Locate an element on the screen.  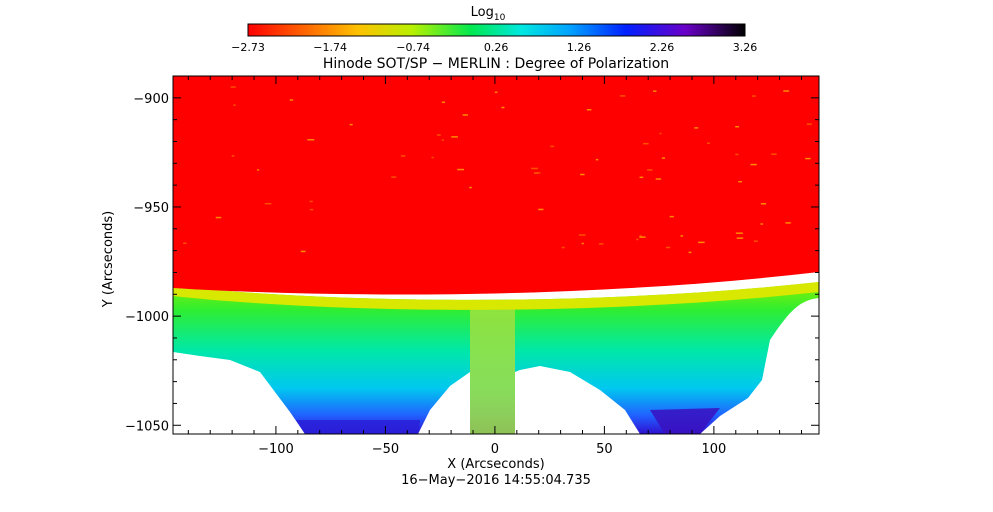
colorbar-label: Log10 is located at coordinates (488, 14).